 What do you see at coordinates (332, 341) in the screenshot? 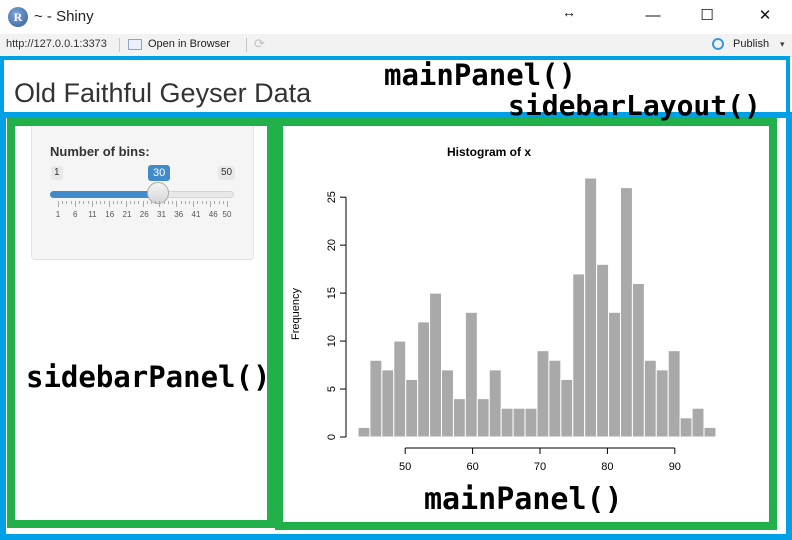
I see `y-tick-label: 10` at bounding box center [332, 341].